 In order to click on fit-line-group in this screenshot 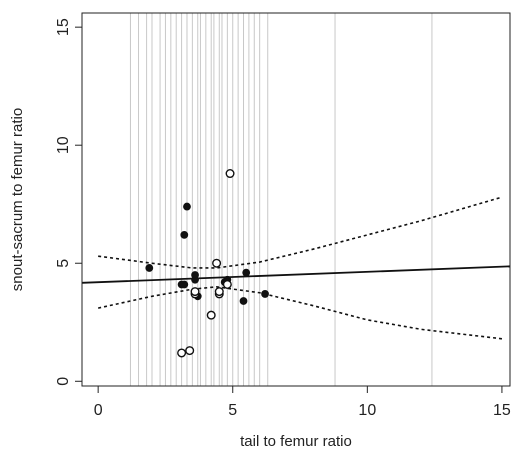, I will do `click(296, 274)`.